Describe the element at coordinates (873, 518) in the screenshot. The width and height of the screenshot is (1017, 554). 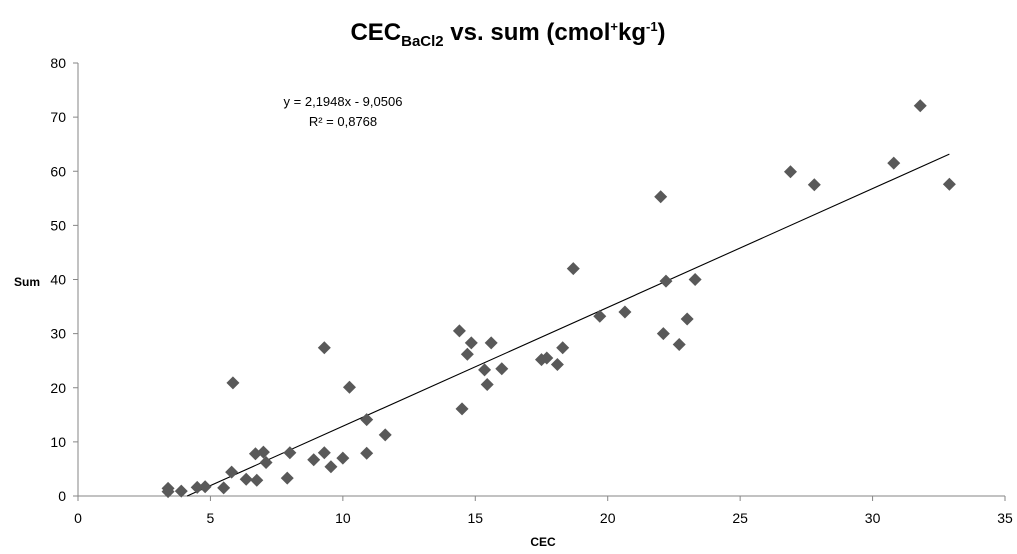
I see `x-tick-label: 30` at that location.